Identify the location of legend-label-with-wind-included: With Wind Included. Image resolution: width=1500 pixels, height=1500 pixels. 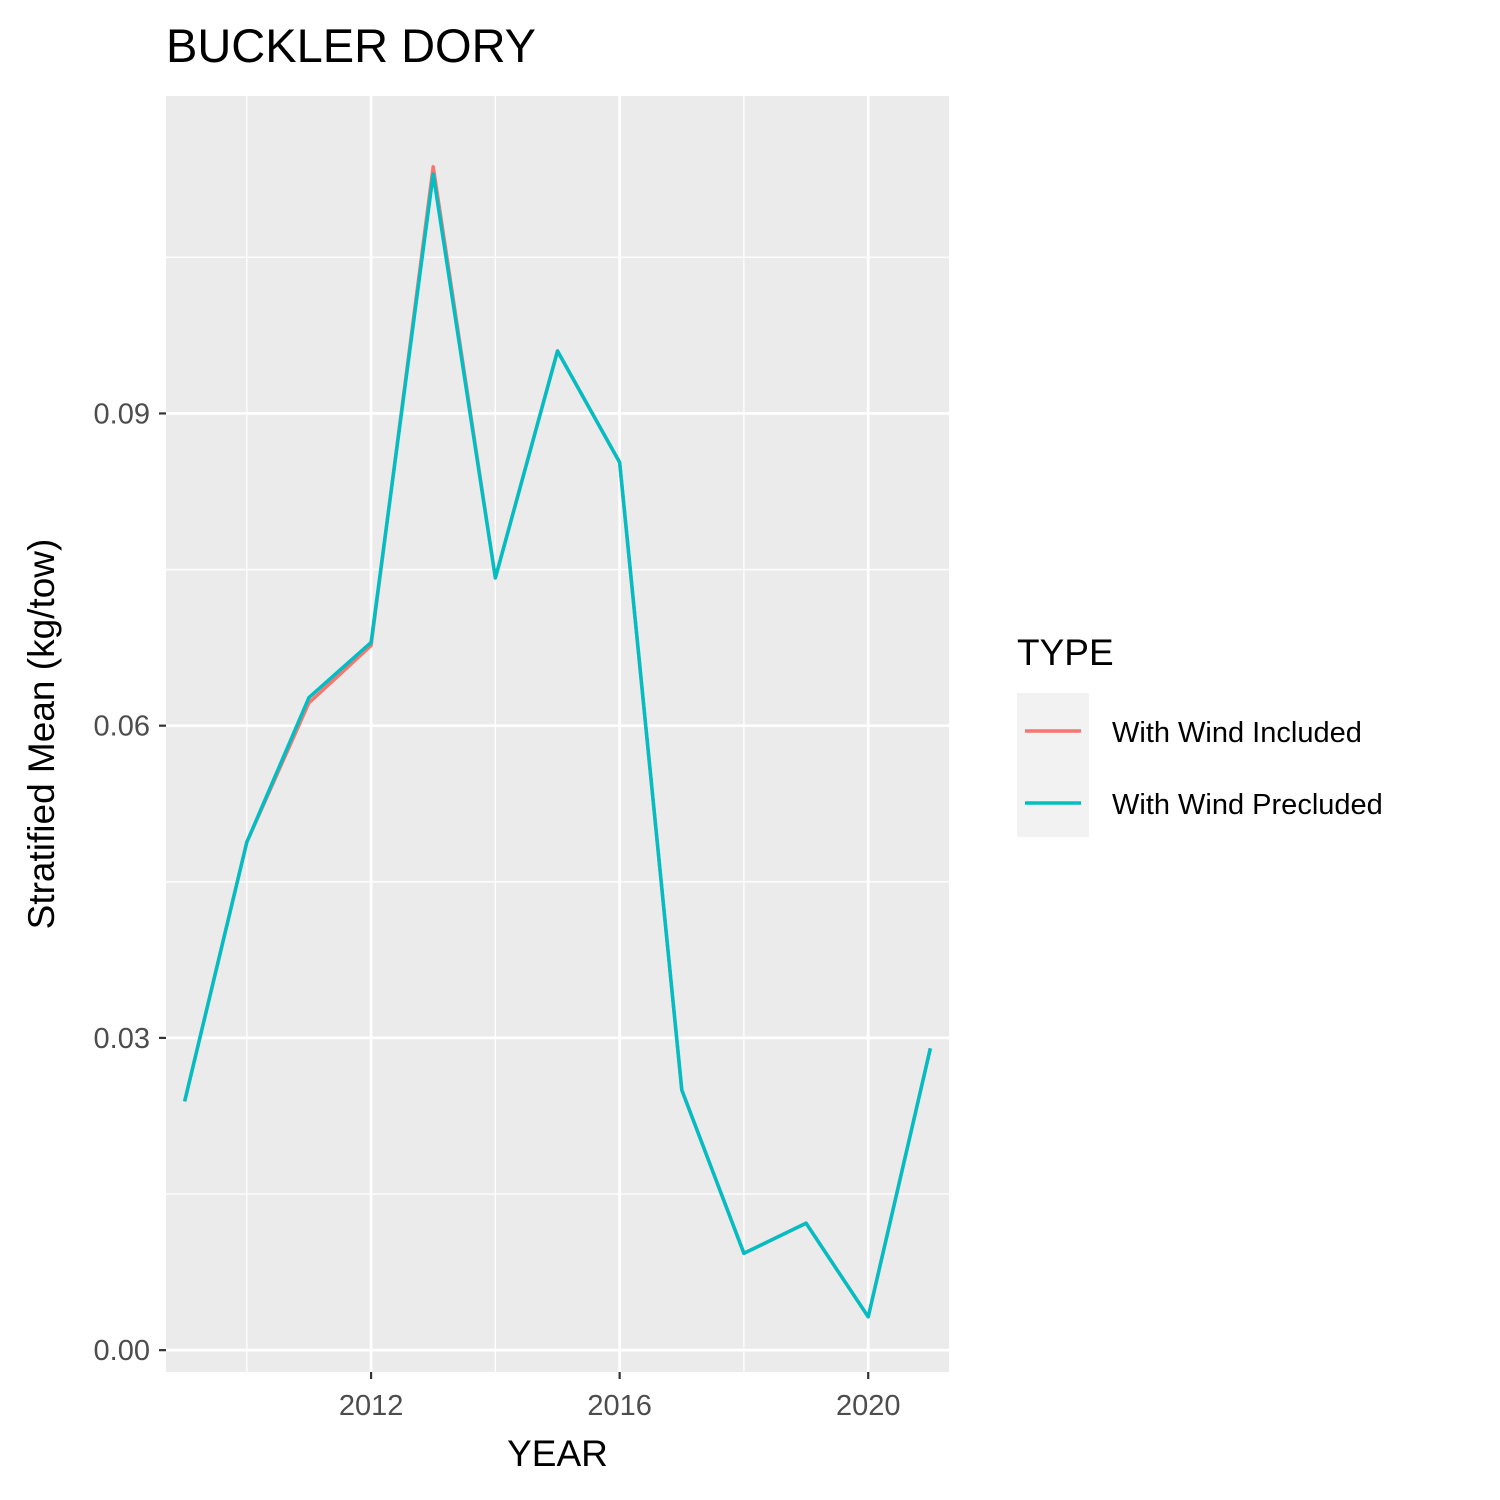
(1237, 733).